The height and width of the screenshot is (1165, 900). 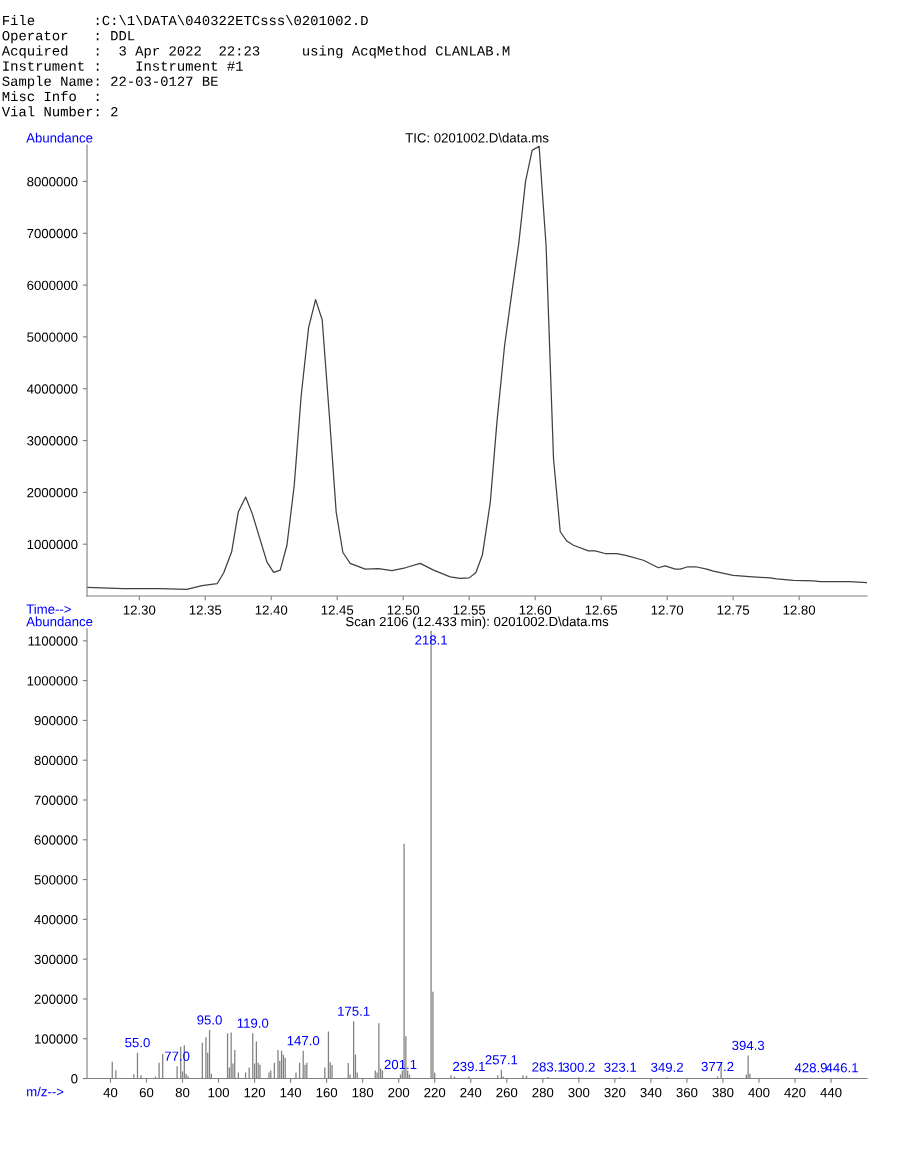 What do you see at coordinates (45, 1091) in the screenshot?
I see `x-axis-title: m/z-->` at bounding box center [45, 1091].